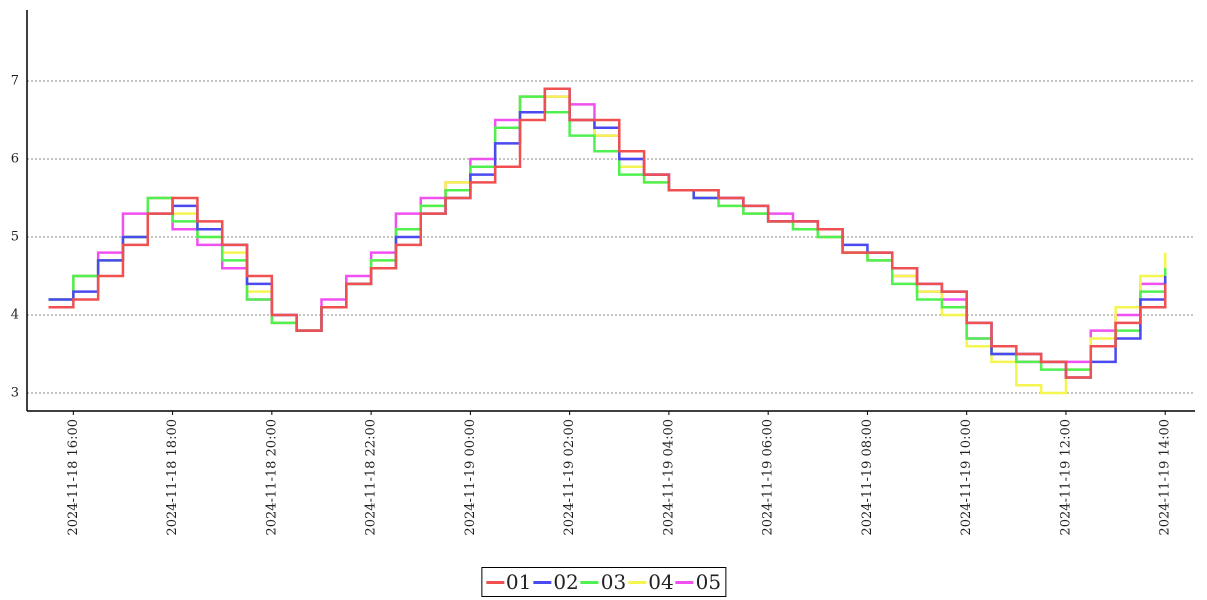  Describe the element at coordinates (271, 477) in the screenshot. I see `x-tick-label: 2024-11-18 20:00` at that location.